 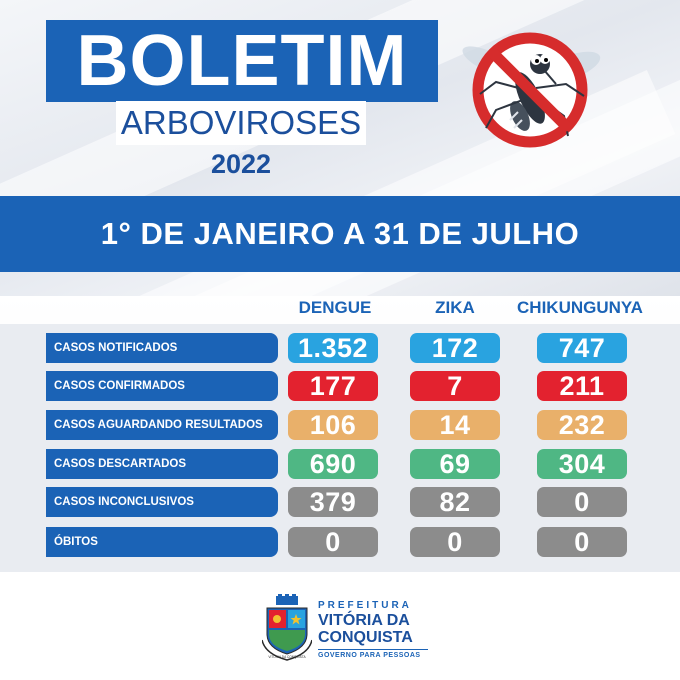 What do you see at coordinates (333, 542) in the screenshot?
I see `cell-obitos-dengue: 0` at bounding box center [333, 542].